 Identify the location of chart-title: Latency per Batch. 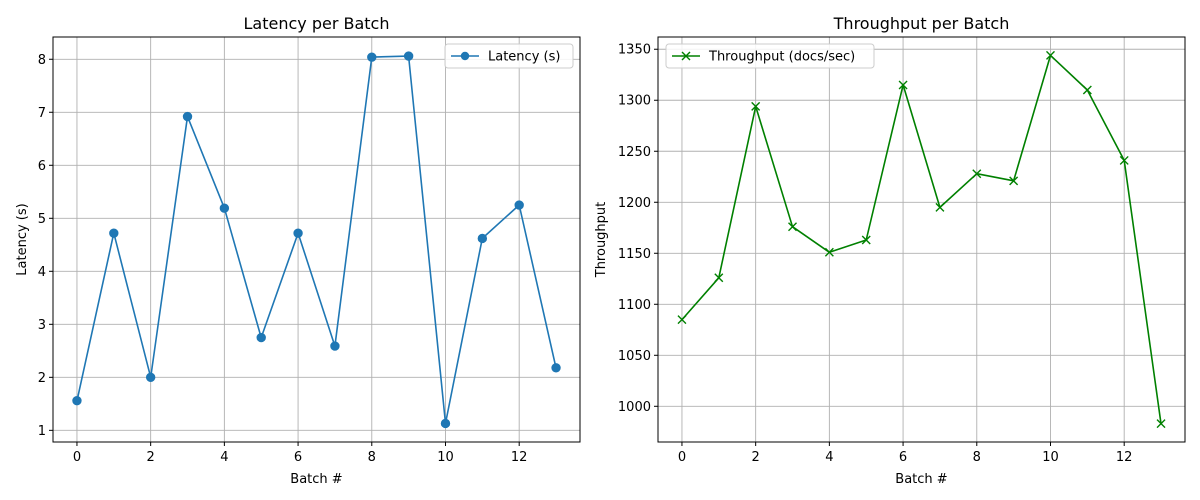
(317, 23).